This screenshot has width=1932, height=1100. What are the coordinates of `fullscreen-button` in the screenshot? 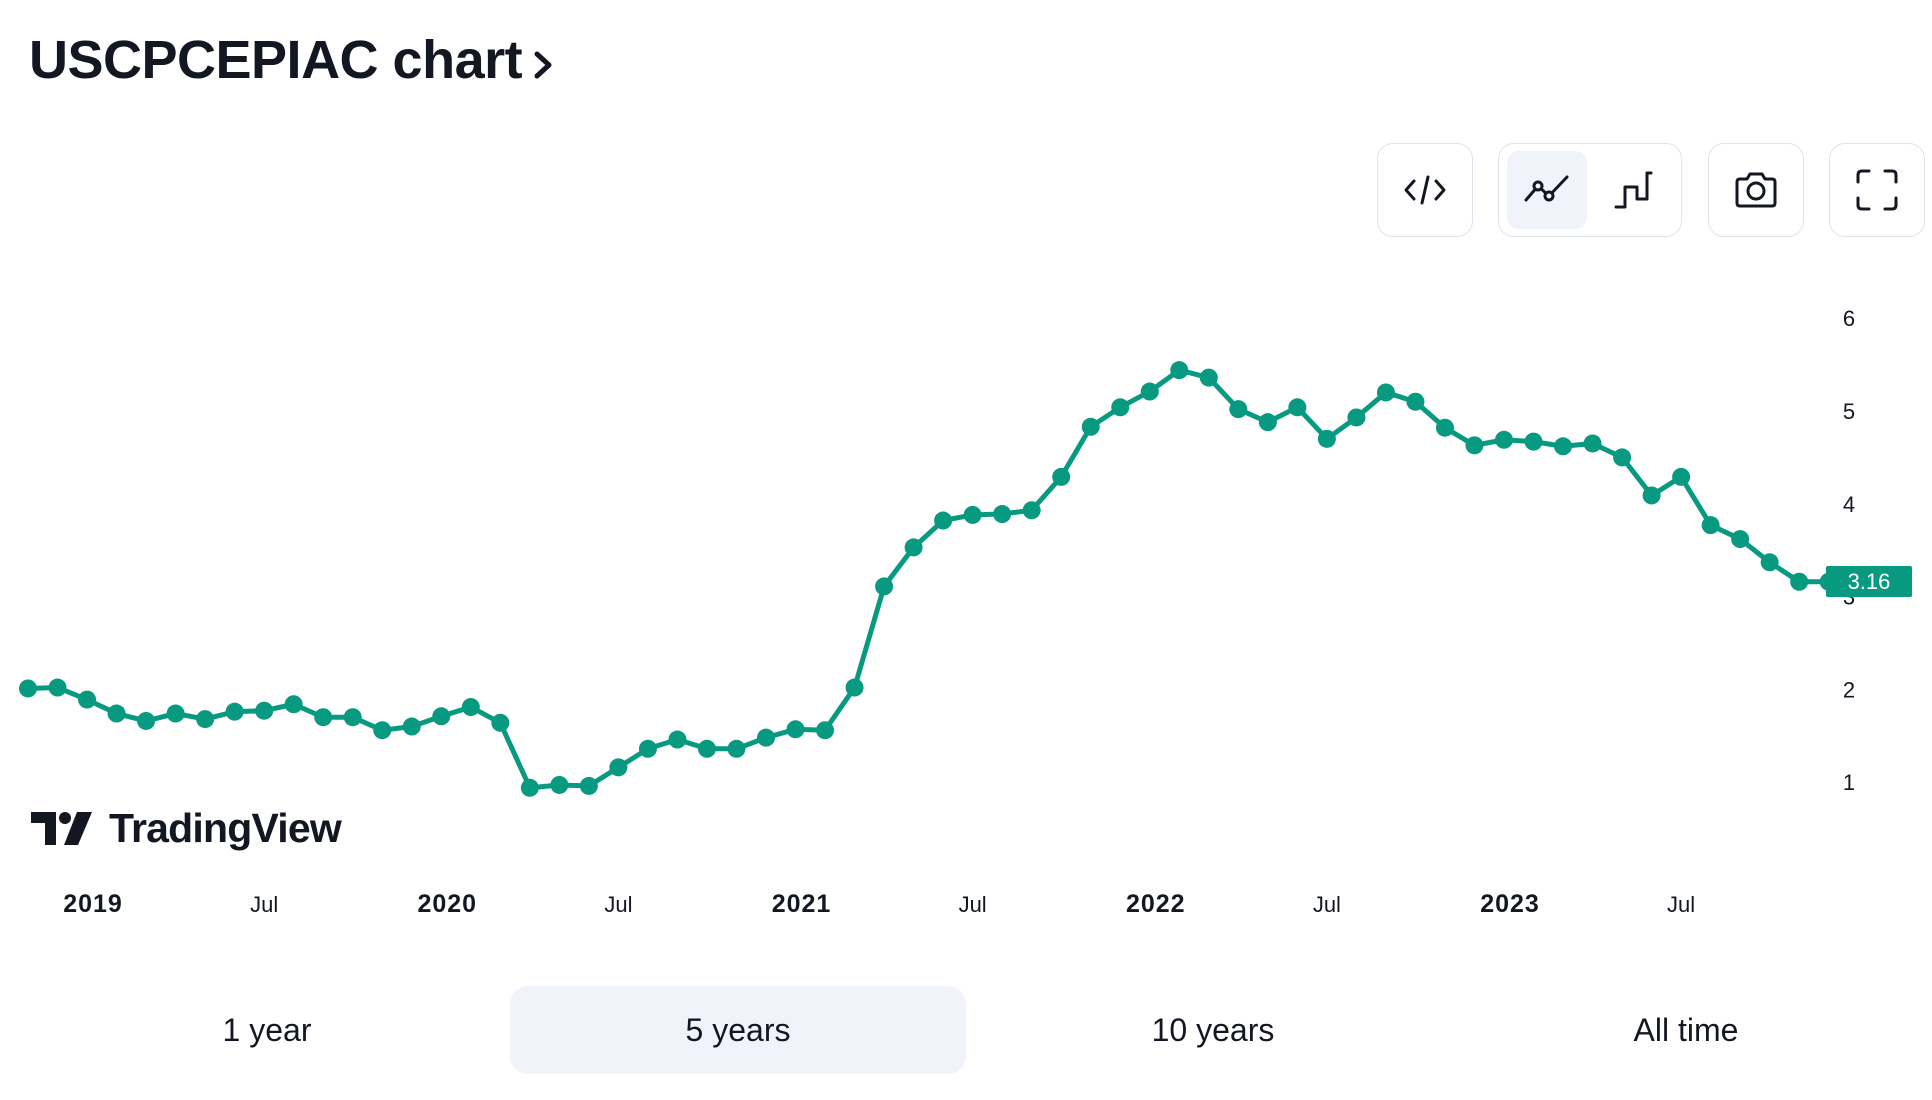 It's located at (1877, 190).